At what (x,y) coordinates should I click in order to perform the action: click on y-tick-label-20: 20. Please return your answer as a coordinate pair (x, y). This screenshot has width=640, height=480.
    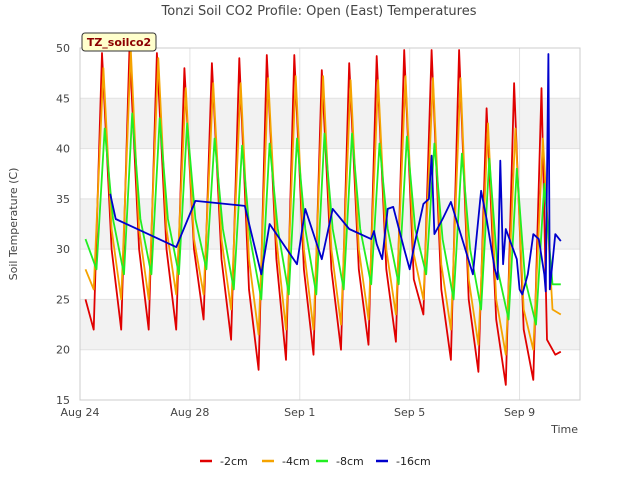
    Looking at the image, I should click on (63, 350).